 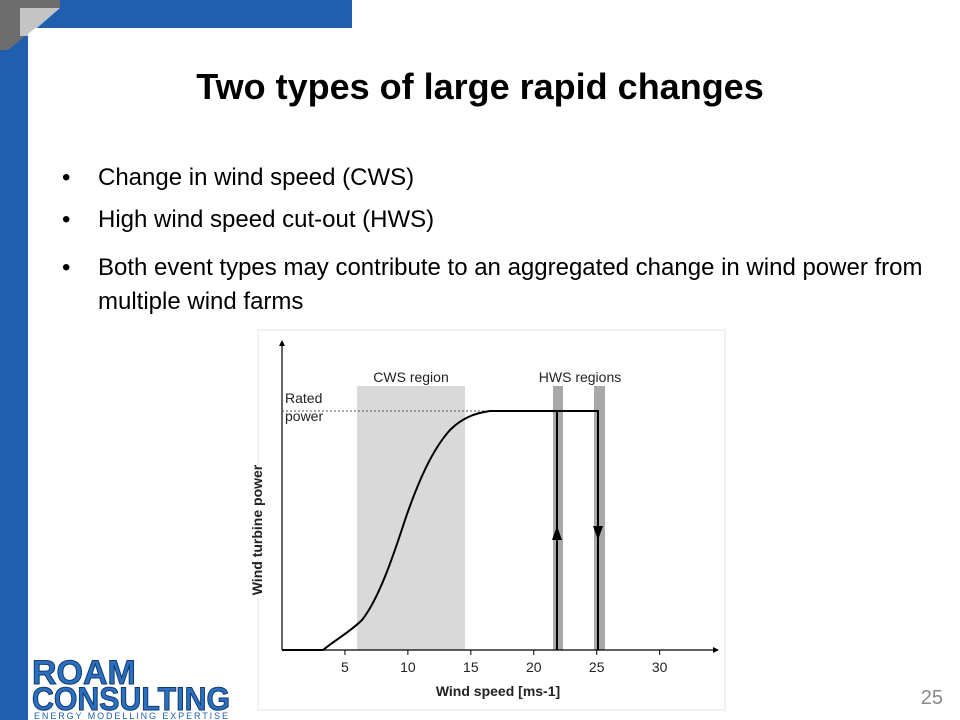 What do you see at coordinates (495, 178) in the screenshot?
I see `bullet: Change in wind speed (CWS)` at bounding box center [495, 178].